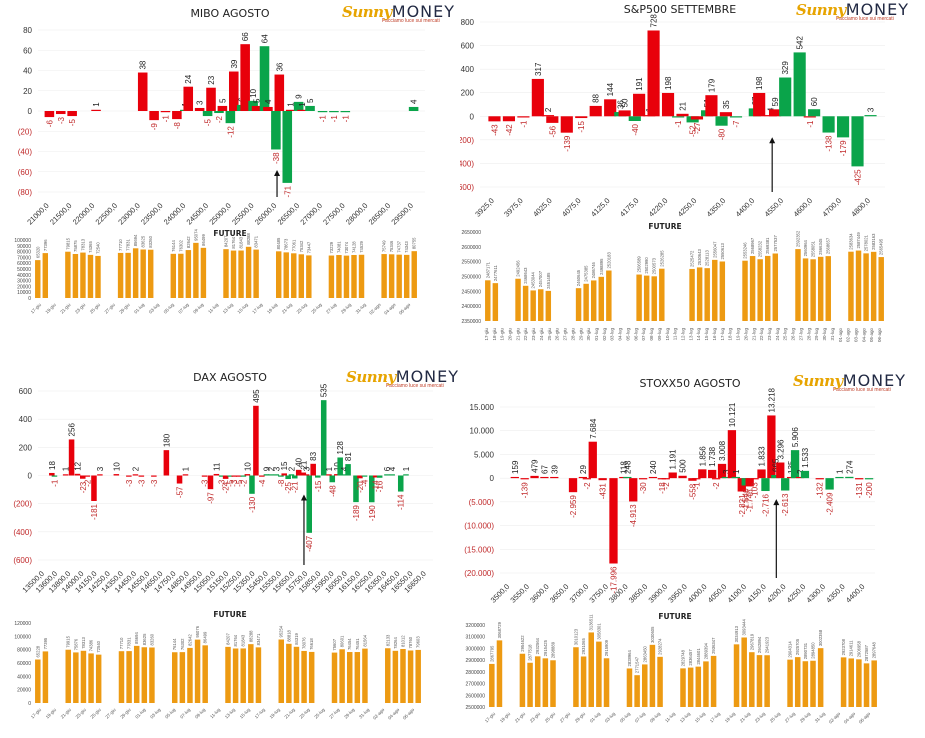 This screenshot has width=925, height=738. What do you see at coordinates (152, 213) in the screenshot?
I see `x-tick-label: 23500,0` at bounding box center [152, 213].